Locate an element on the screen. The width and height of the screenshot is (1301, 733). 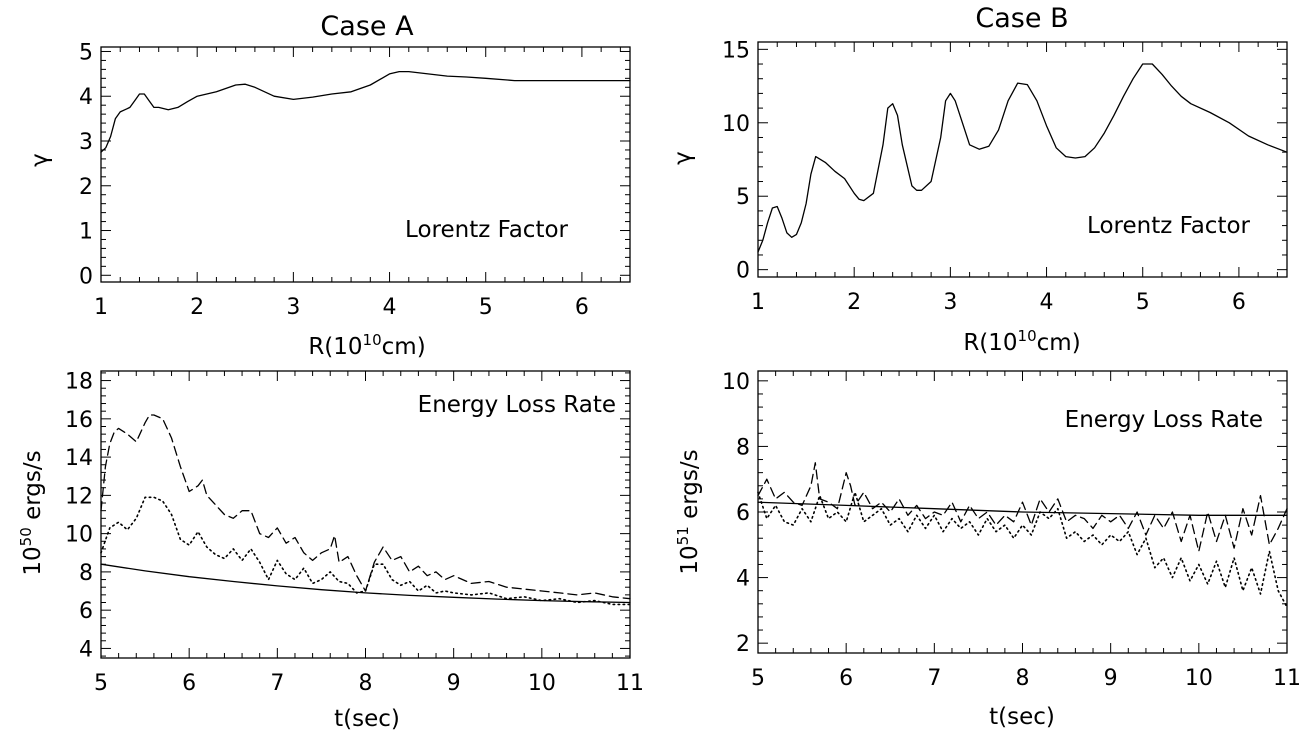
y-tick-label: 15 is located at coordinates (736, 50).